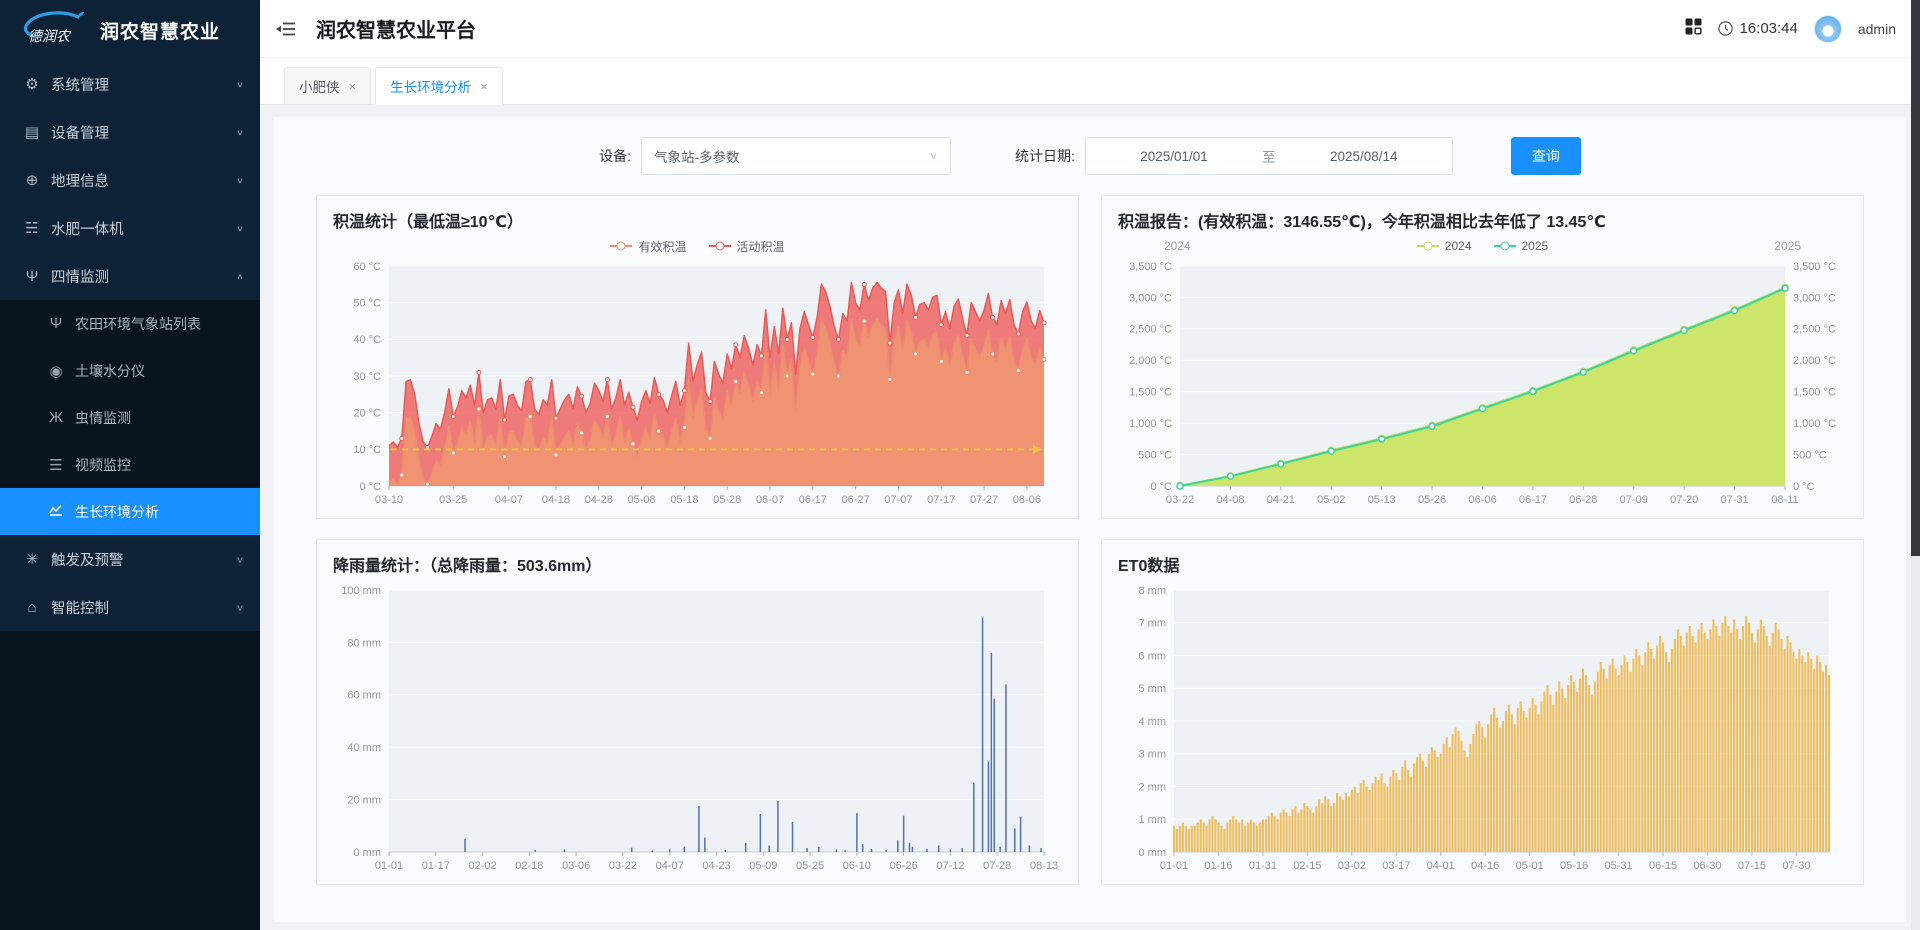  What do you see at coordinates (997, 866) in the screenshot?
I see `svg-text: 07-28` at bounding box center [997, 866].